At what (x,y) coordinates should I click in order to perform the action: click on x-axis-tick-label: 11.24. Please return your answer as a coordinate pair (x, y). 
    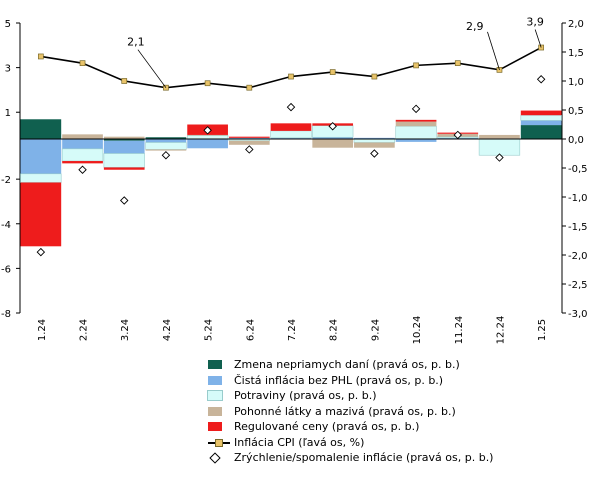
    Looking at the image, I should click on (459, 330).